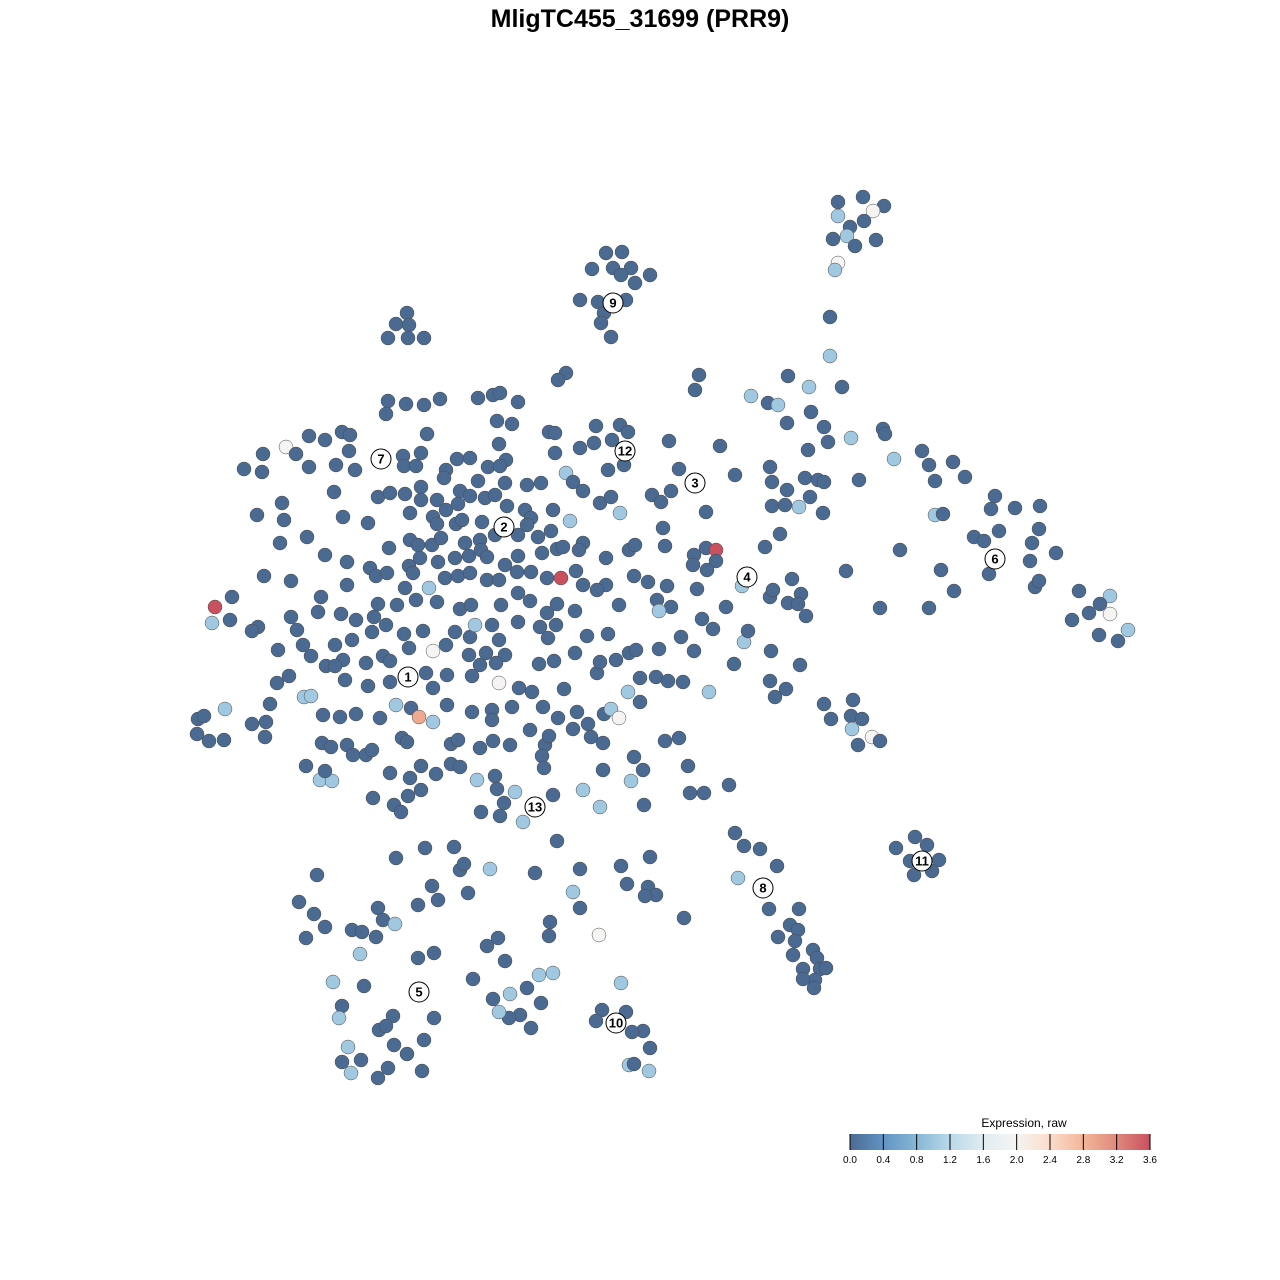 The height and width of the screenshot is (1280, 1280). Describe the element at coordinates (380, 459) in the screenshot. I see `cluster-label-text: 7` at that location.